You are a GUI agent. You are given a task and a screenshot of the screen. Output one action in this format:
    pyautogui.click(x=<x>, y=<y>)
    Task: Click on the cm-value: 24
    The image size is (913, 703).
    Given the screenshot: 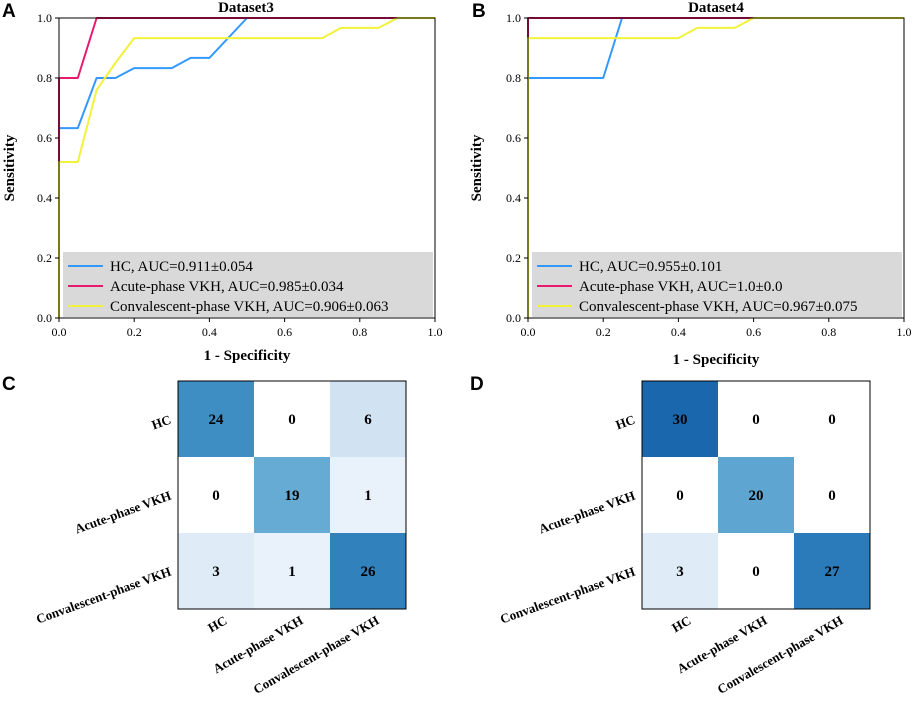 What is the action you would take?
    pyautogui.click(x=217, y=420)
    